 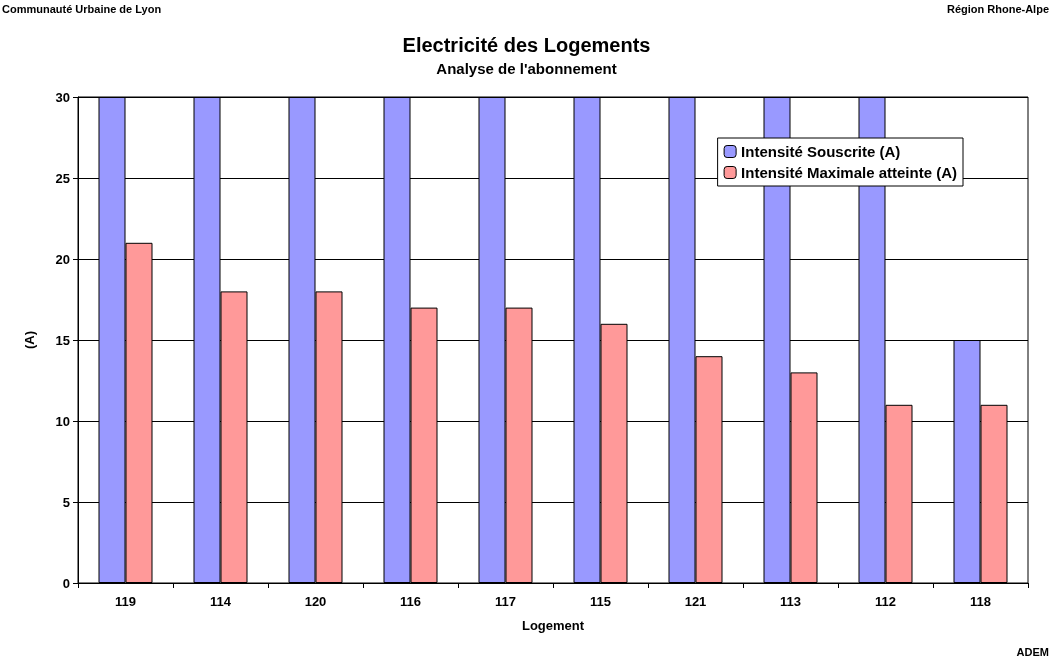 I want to click on text: ADEM, so click(x=1032, y=651).